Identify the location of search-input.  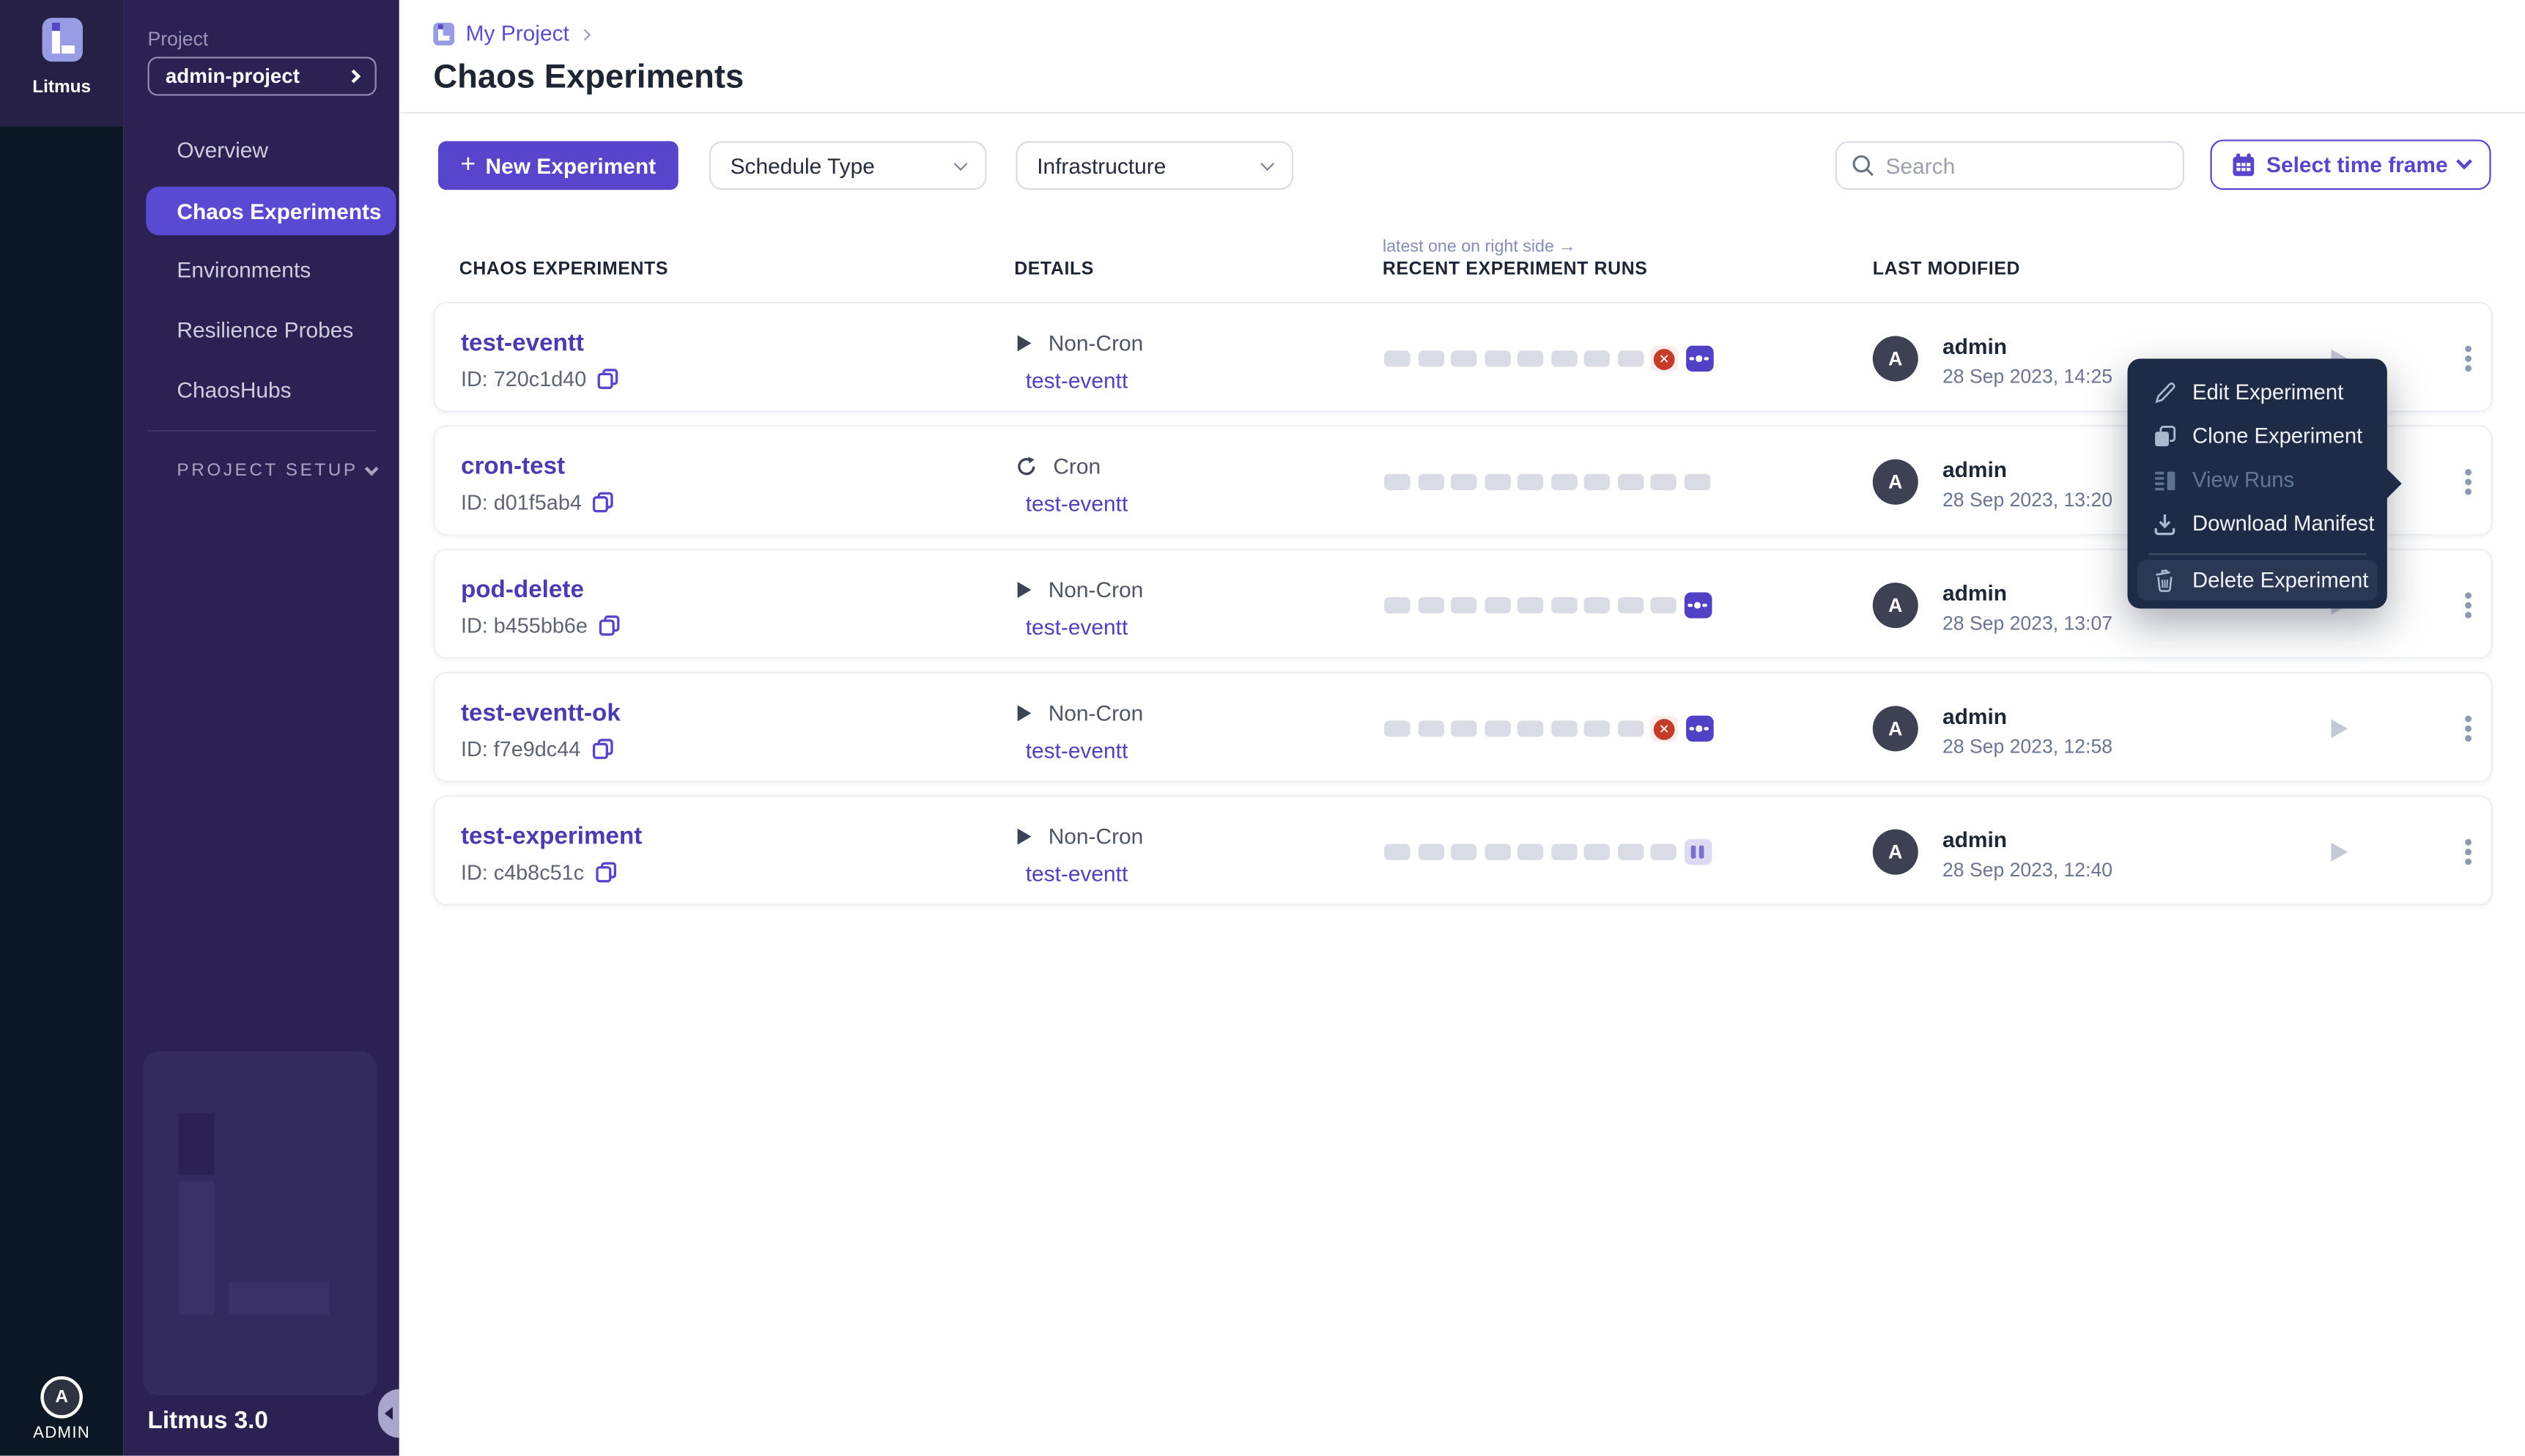
(2015, 165).